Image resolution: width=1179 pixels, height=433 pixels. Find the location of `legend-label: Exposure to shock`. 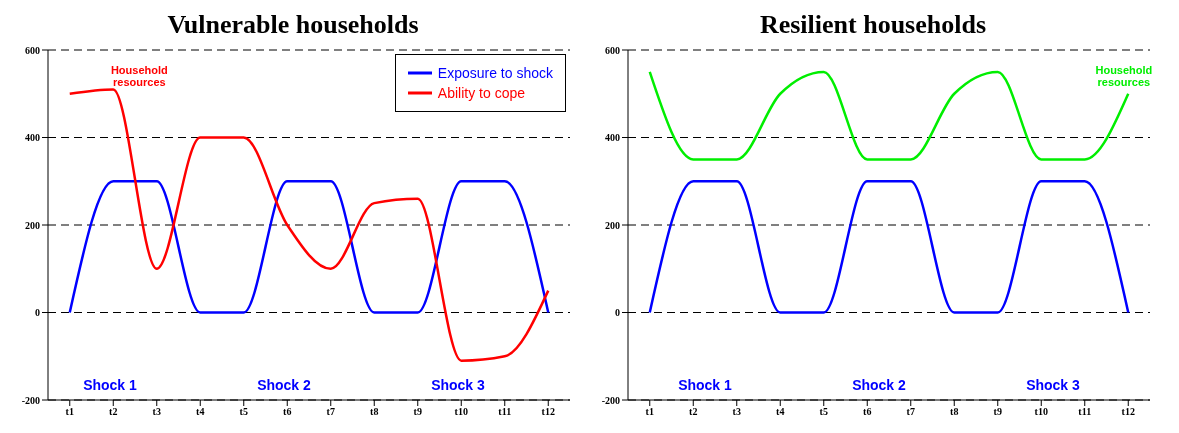

legend-label: Exposure to shock is located at coordinates (495, 73).